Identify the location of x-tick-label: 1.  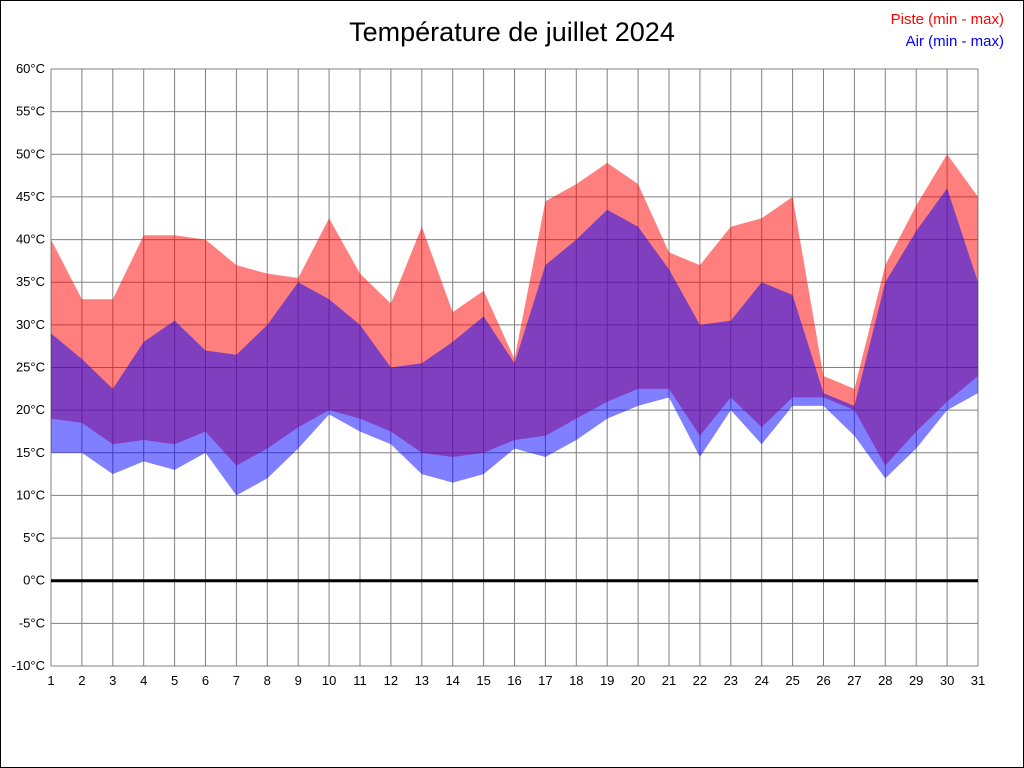
(50, 680).